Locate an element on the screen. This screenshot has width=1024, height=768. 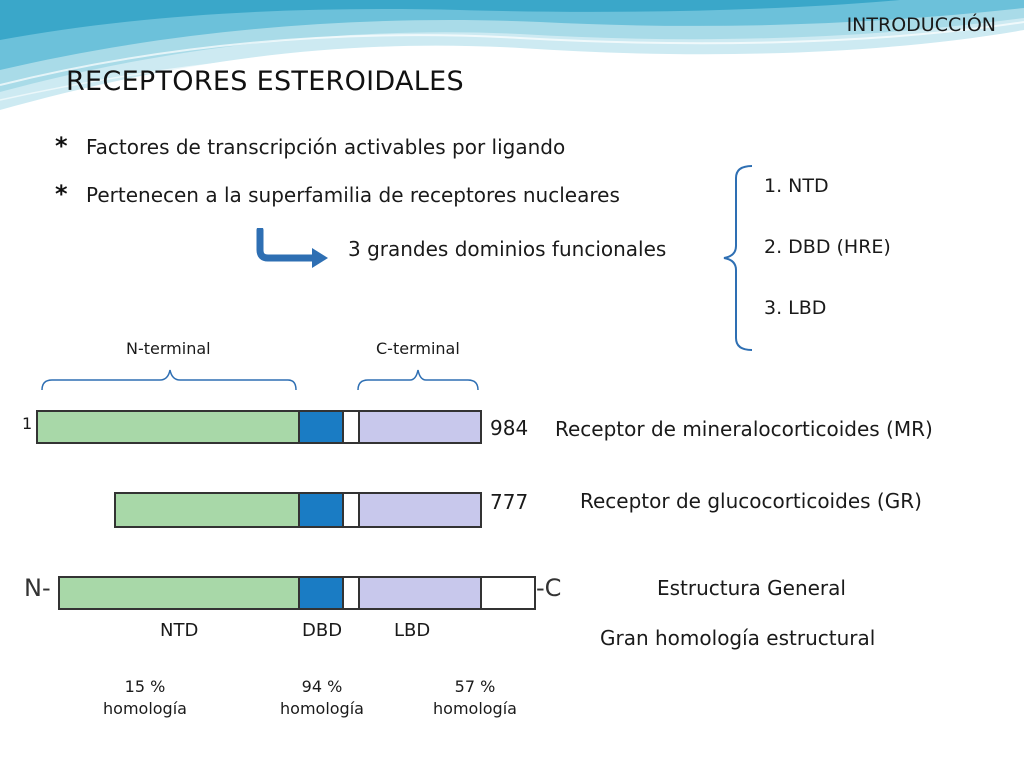
gr-dbd-segment is located at coordinates (321, 510).